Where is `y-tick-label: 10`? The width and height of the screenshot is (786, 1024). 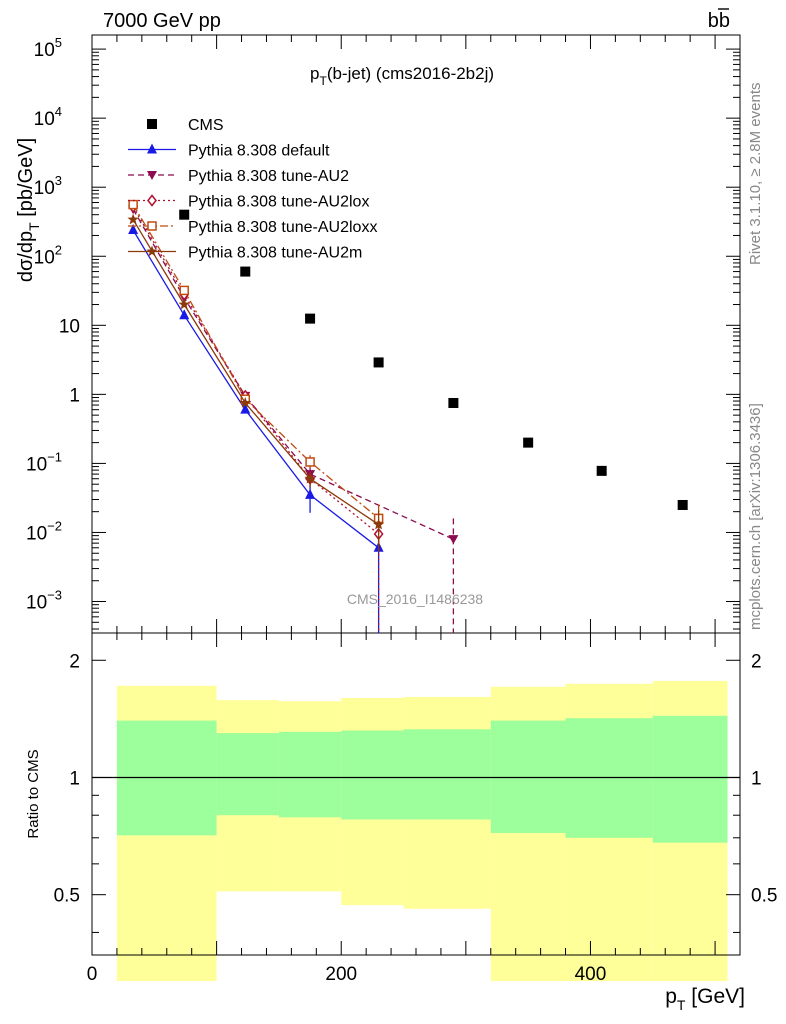 y-tick-label: 10 is located at coordinates (69, 326).